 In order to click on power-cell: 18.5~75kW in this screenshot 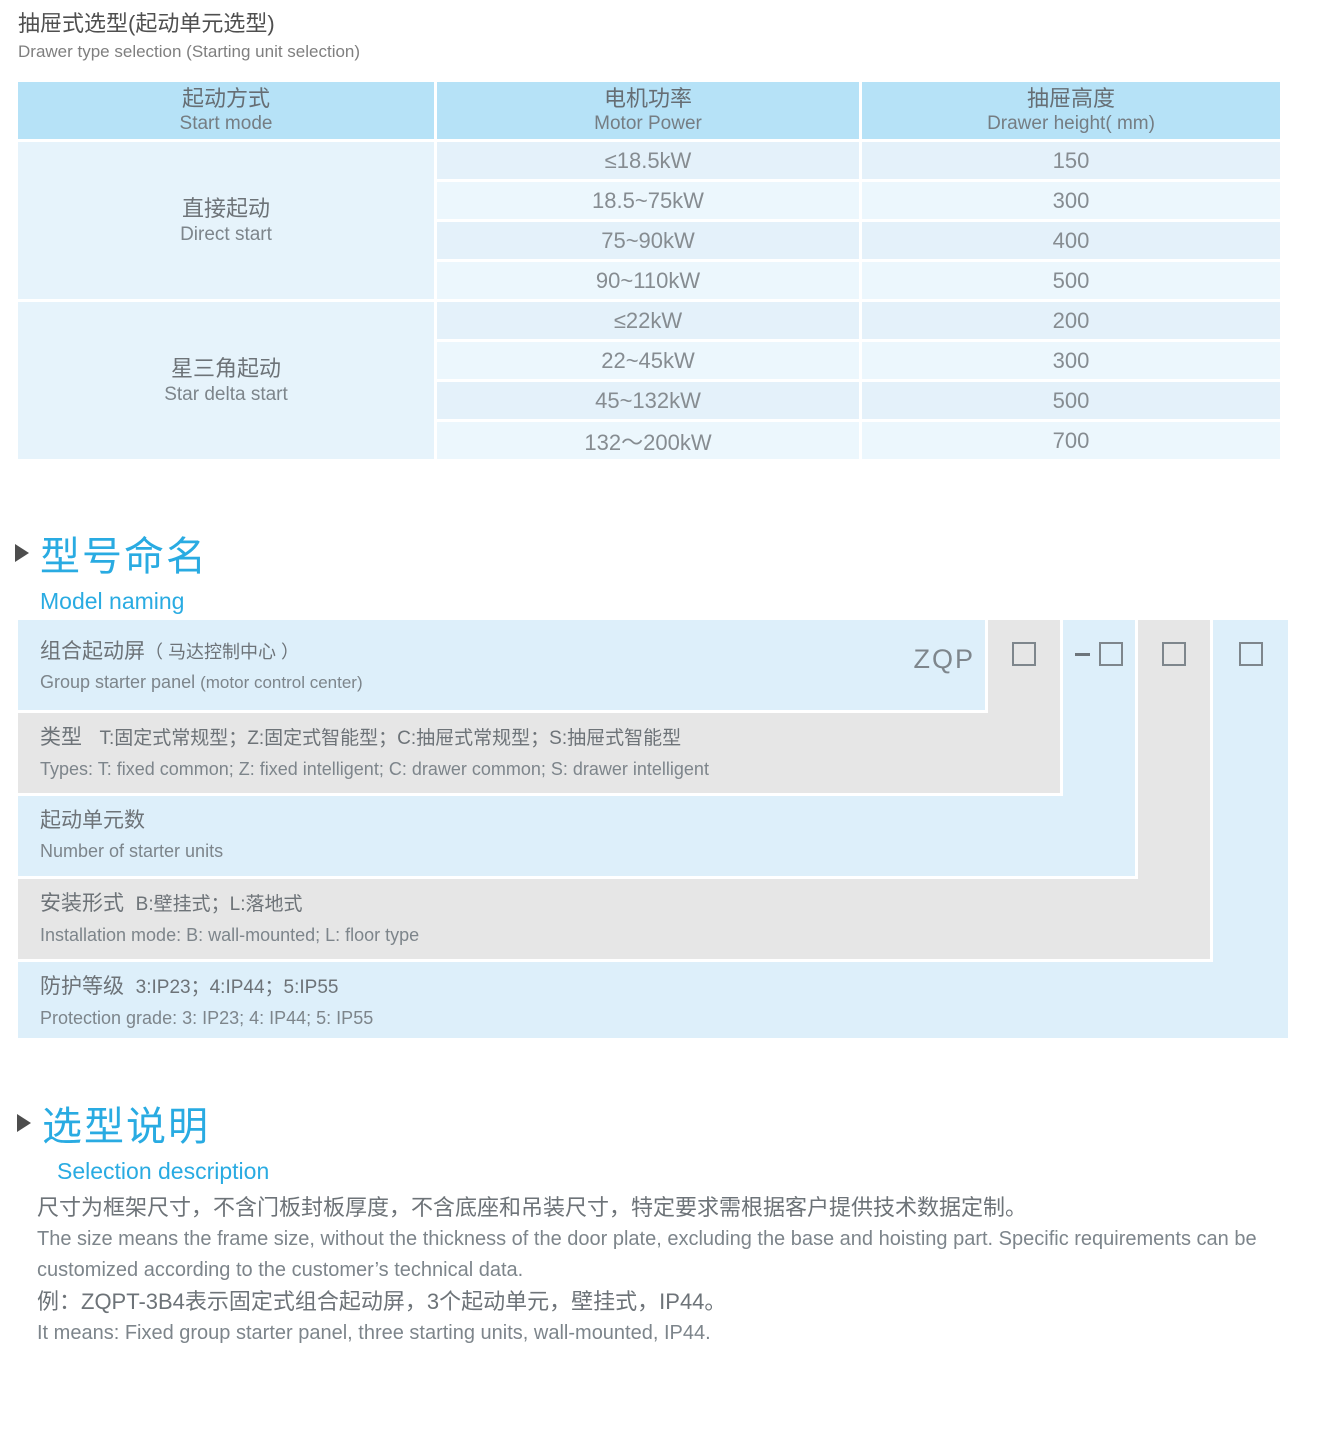, I will do `click(648, 200)`.